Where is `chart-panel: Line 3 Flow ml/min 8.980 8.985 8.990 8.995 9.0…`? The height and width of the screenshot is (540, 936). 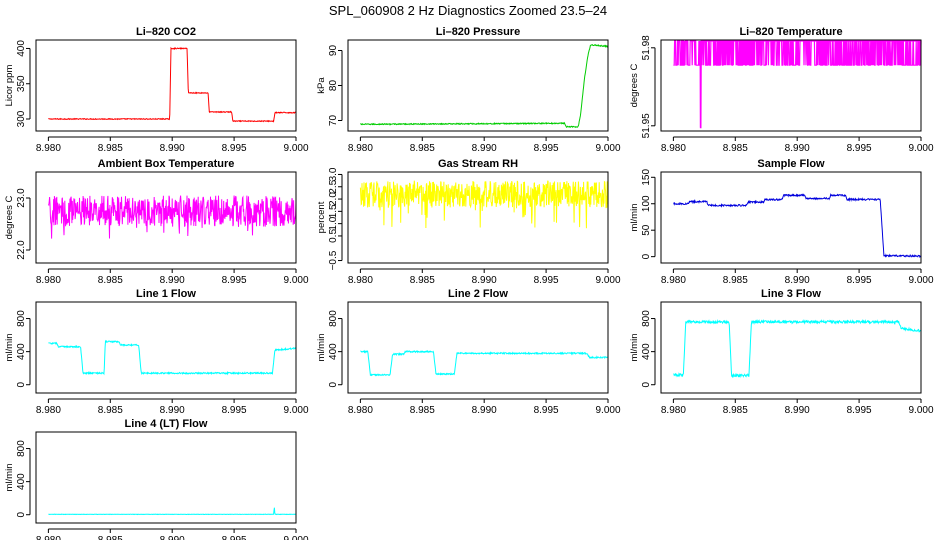
chart-panel: Line 3 Flow ml/min 8.980 8.985 8.990 8.995 9.0… is located at coordinates (781, 352).